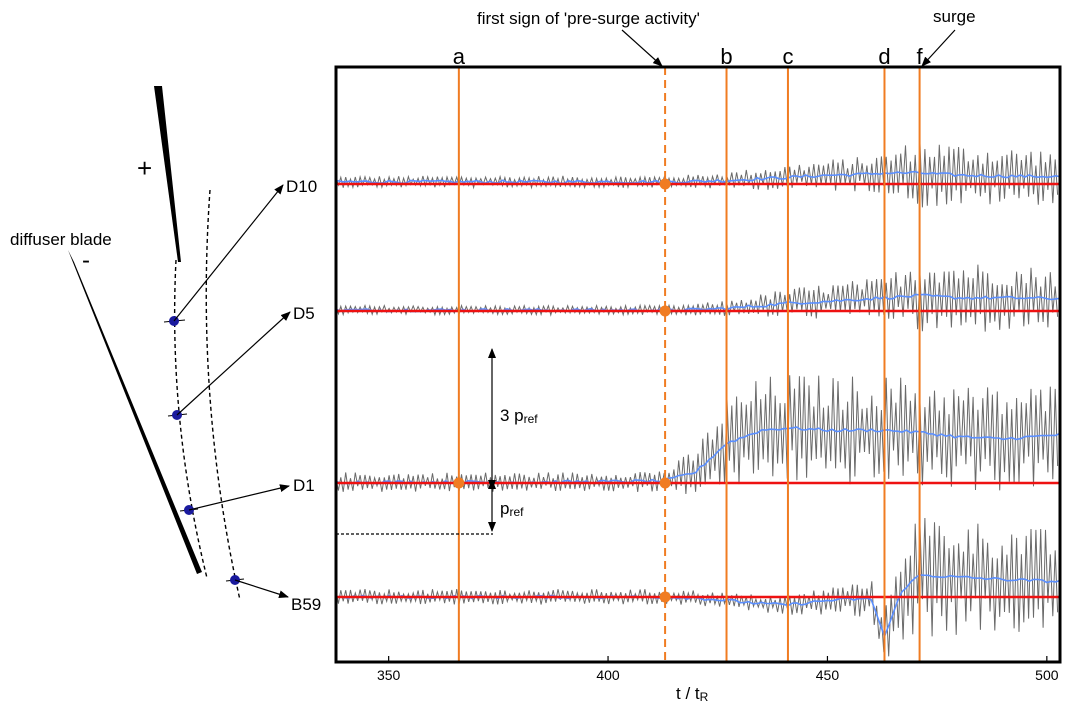 Image resolution: width=1065 pixels, height=708 pixels. Describe the element at coordinates (459, 483) in the screenshot. I see `event-a-dot-d1` at that location.